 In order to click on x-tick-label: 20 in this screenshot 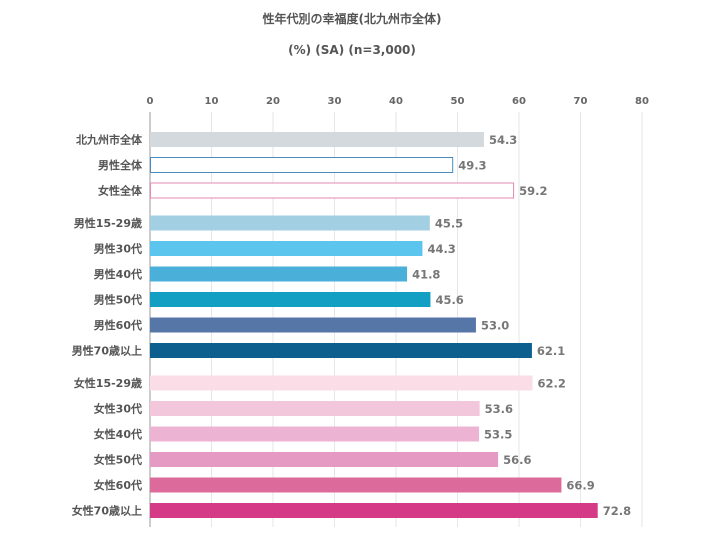, I will do `click(273, 101)`.